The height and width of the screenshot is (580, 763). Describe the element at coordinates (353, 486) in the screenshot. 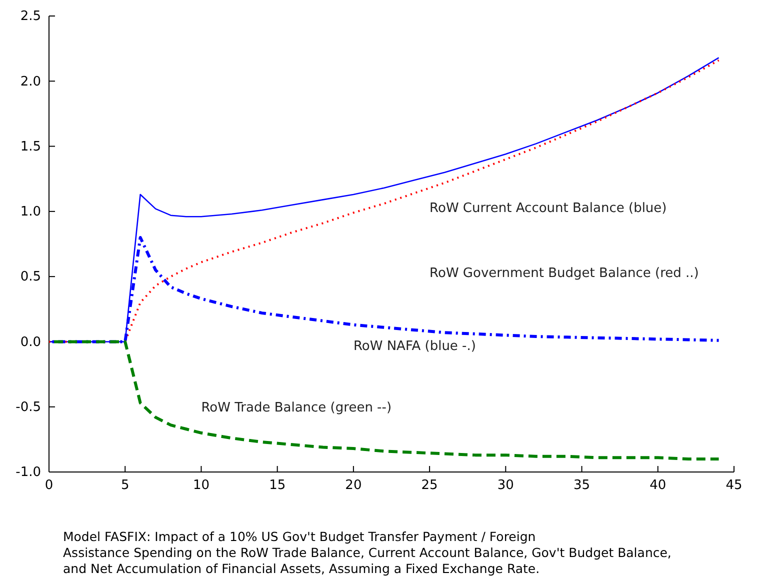

I see `x-tick-label: 20` at that location.